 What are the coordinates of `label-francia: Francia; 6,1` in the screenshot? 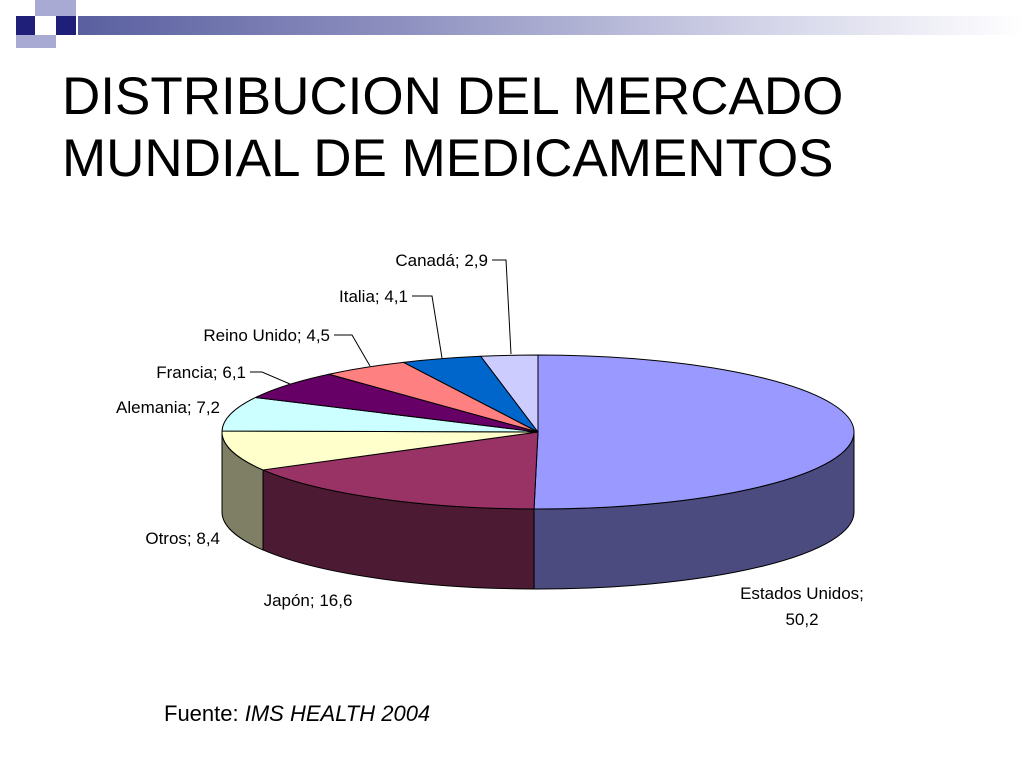 It's located at (201, 372).